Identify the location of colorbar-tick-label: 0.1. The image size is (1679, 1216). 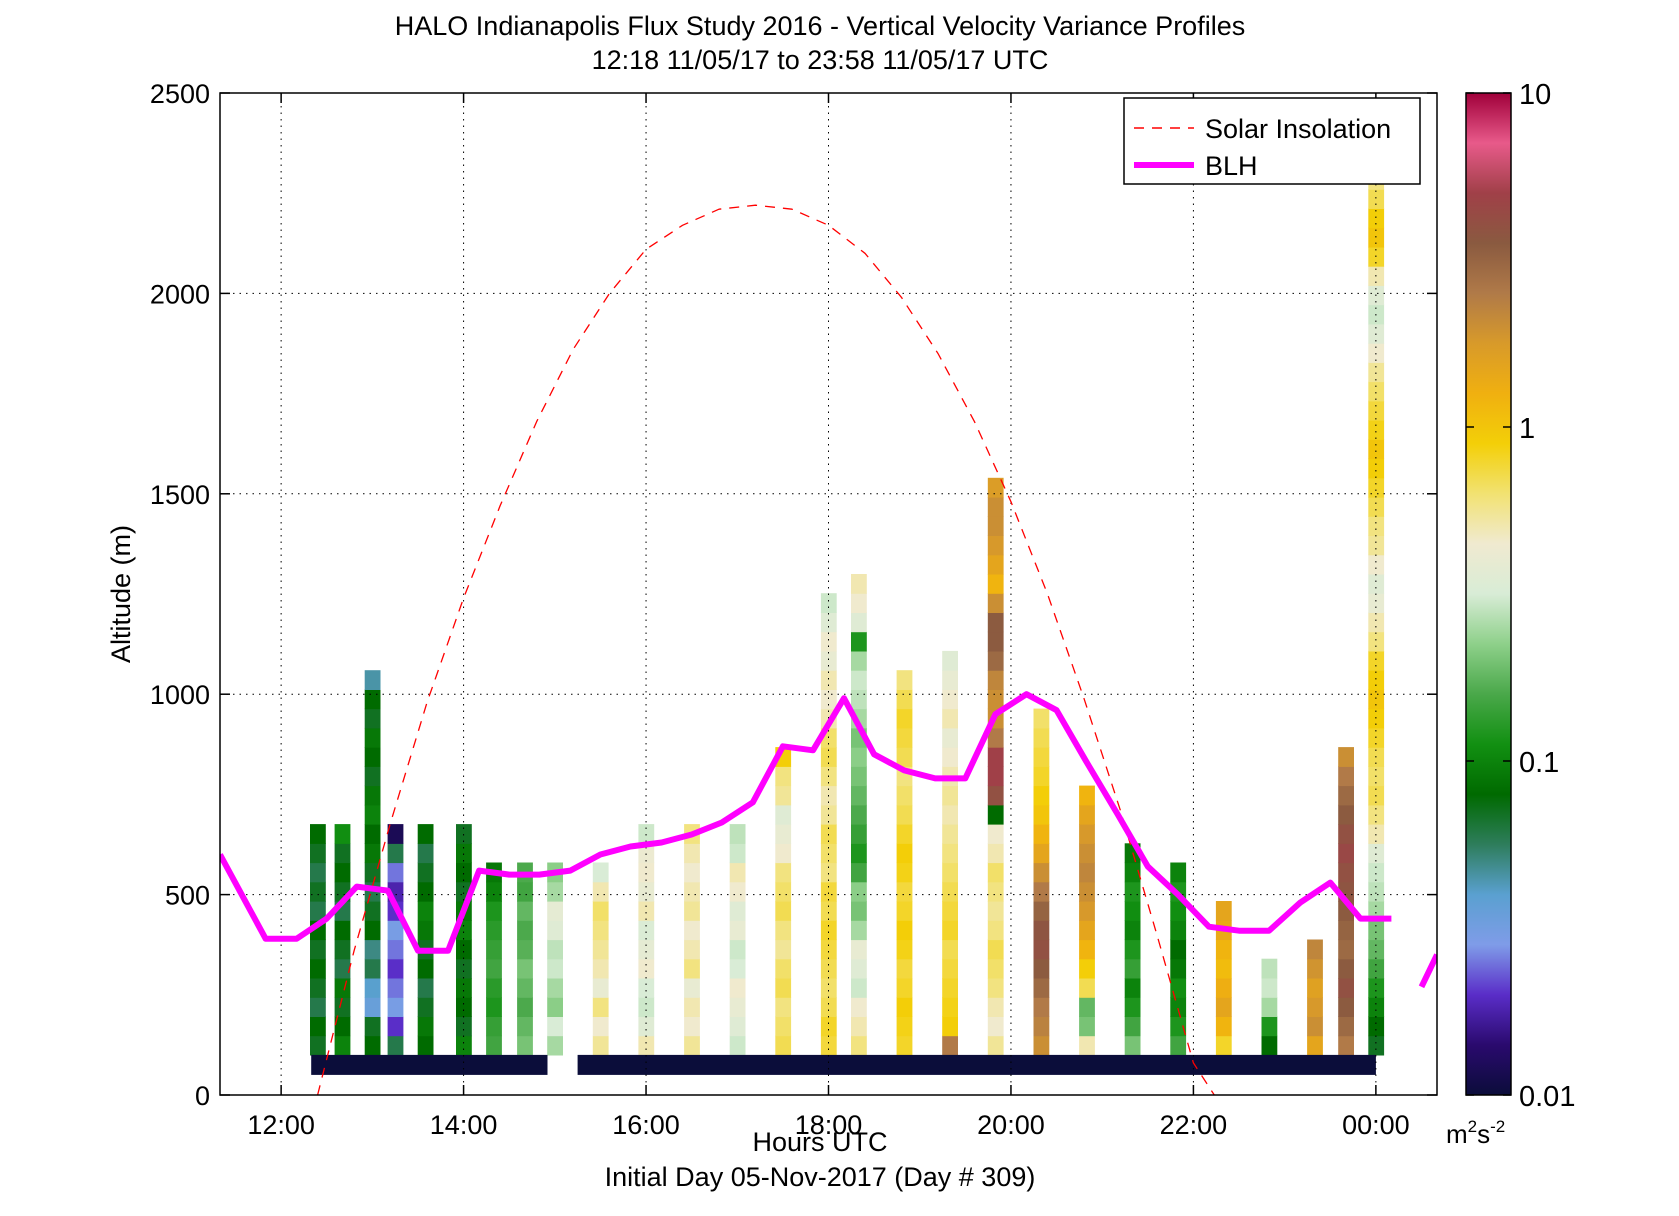
(1539, 763).